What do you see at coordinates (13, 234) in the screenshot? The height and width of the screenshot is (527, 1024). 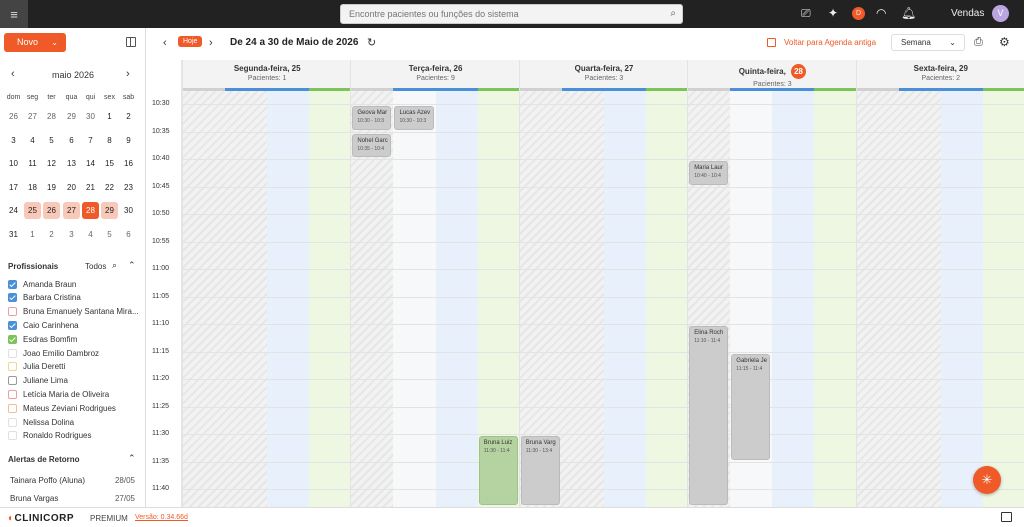 I see `calendar-day: 31` at bounding box center [13, 234].